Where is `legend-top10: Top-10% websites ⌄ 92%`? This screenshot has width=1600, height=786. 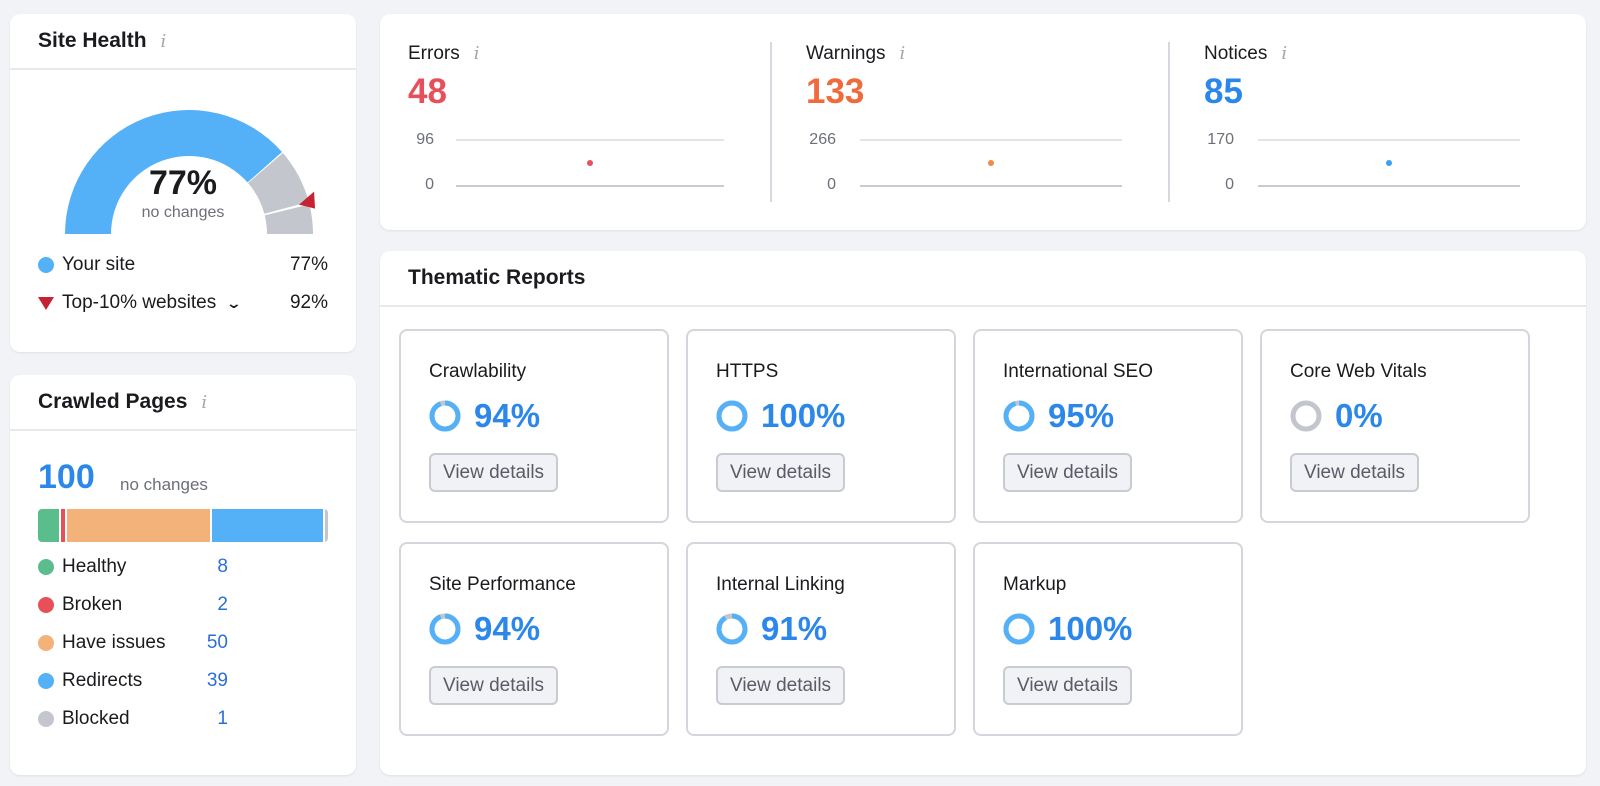 legend-top10: Top-10% websites ⌄ 92% is located at coordinates (183, 303).